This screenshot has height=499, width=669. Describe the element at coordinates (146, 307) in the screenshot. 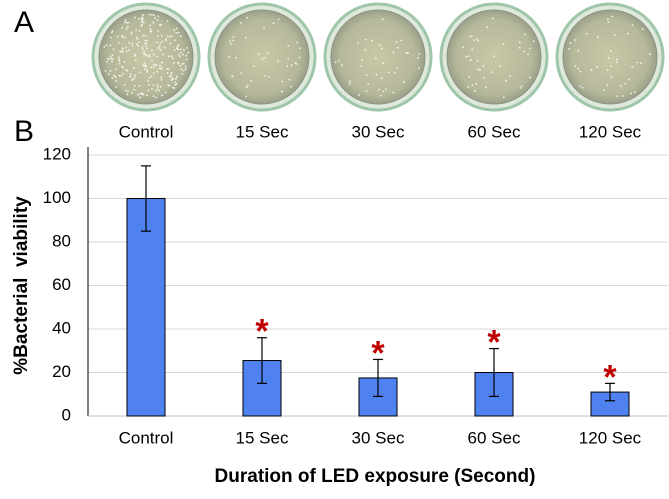

I see `bar` at that location.